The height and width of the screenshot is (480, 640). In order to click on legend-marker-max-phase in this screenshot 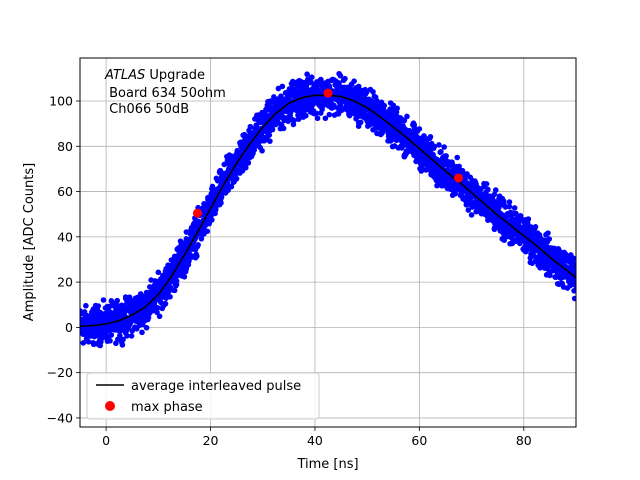, I will do `click(110, 406)`.